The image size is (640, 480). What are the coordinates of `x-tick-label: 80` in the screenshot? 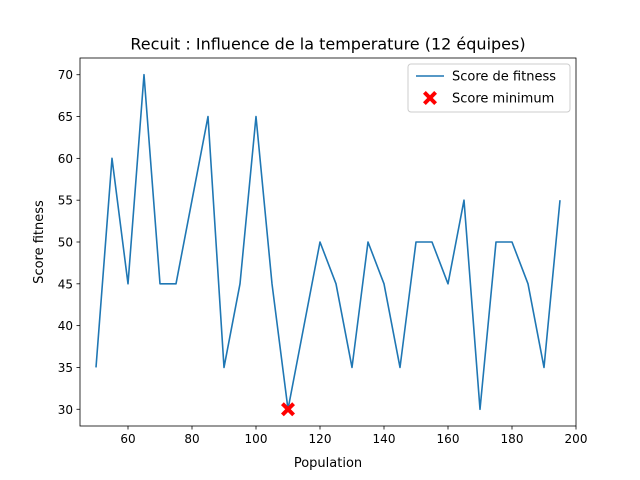 It's located at (191, 439).